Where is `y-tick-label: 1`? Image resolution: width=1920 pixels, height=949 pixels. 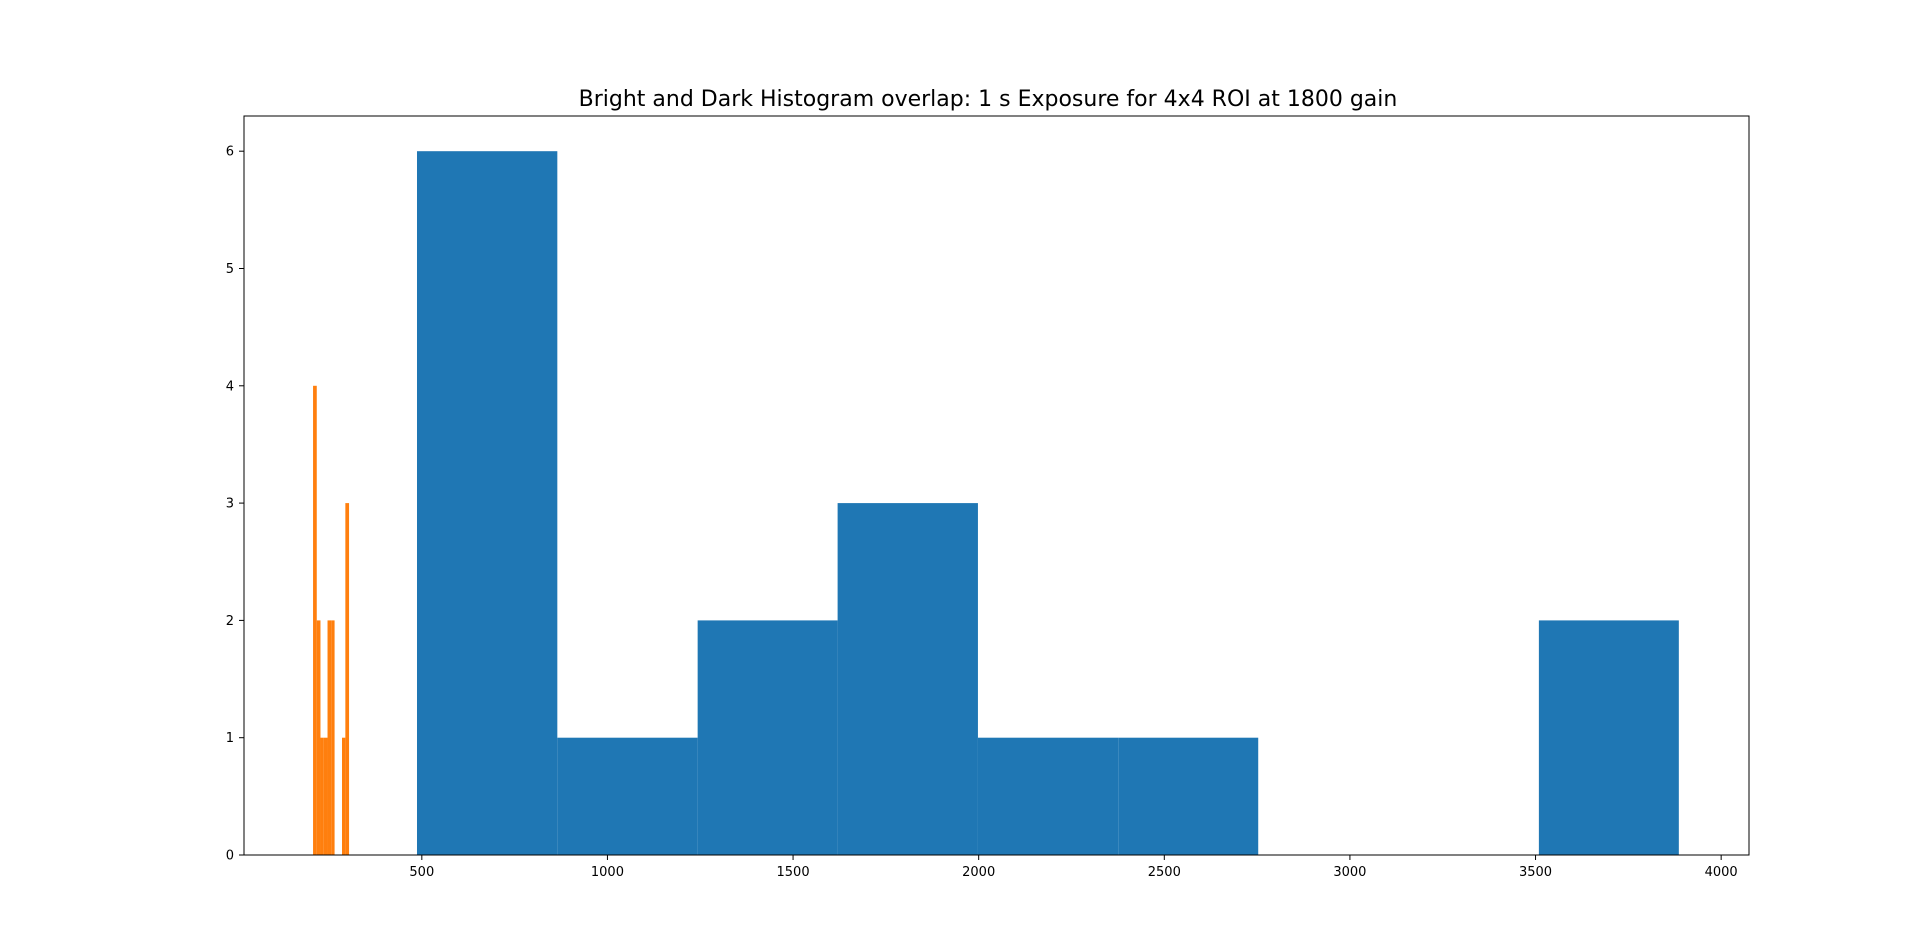 y-tick-label: 1 is located at coordinates (230, 738).